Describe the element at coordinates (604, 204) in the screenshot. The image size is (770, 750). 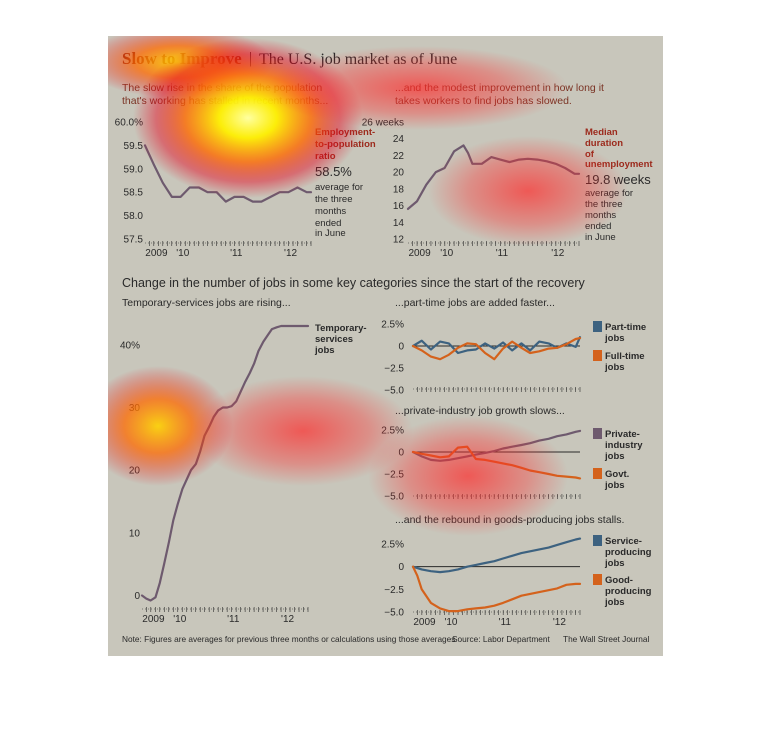
I see `dur-callout-desc-2: the three` at that location.